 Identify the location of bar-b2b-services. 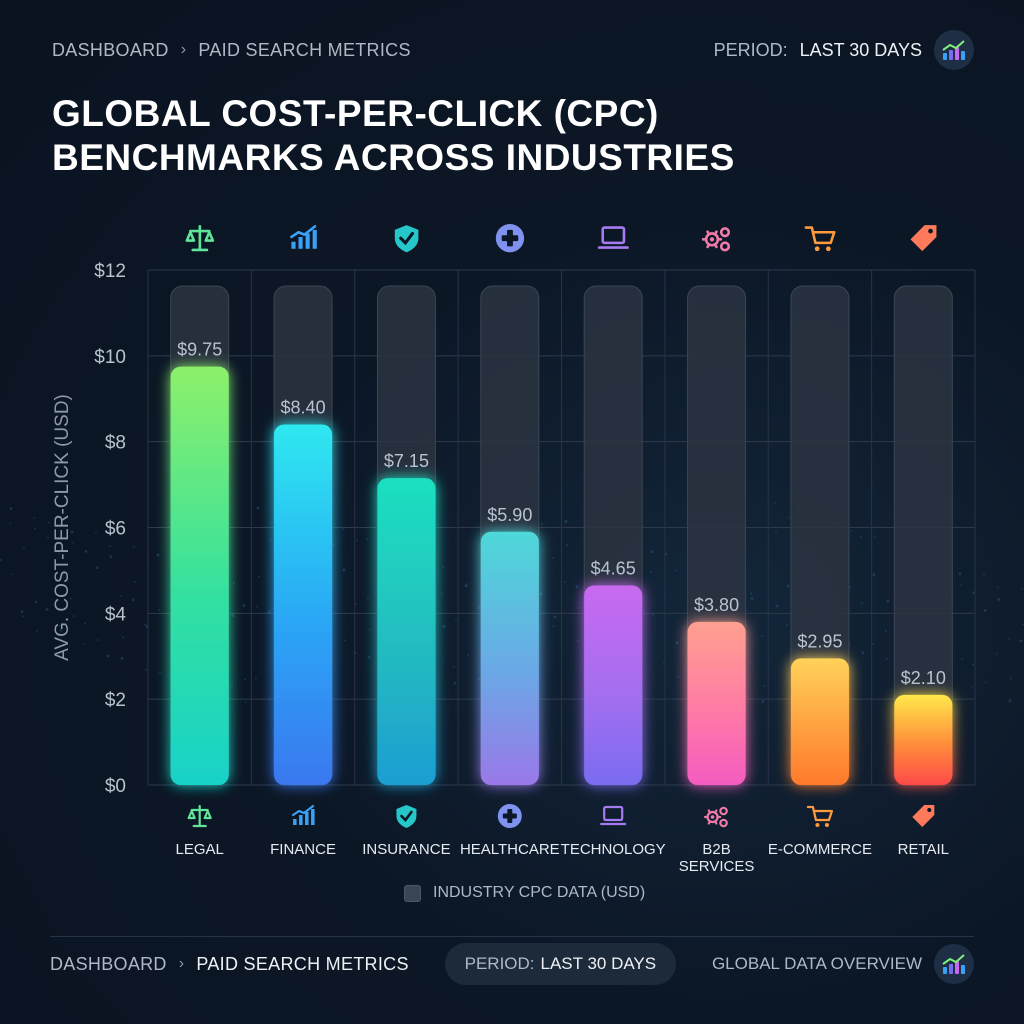
(716, 703).